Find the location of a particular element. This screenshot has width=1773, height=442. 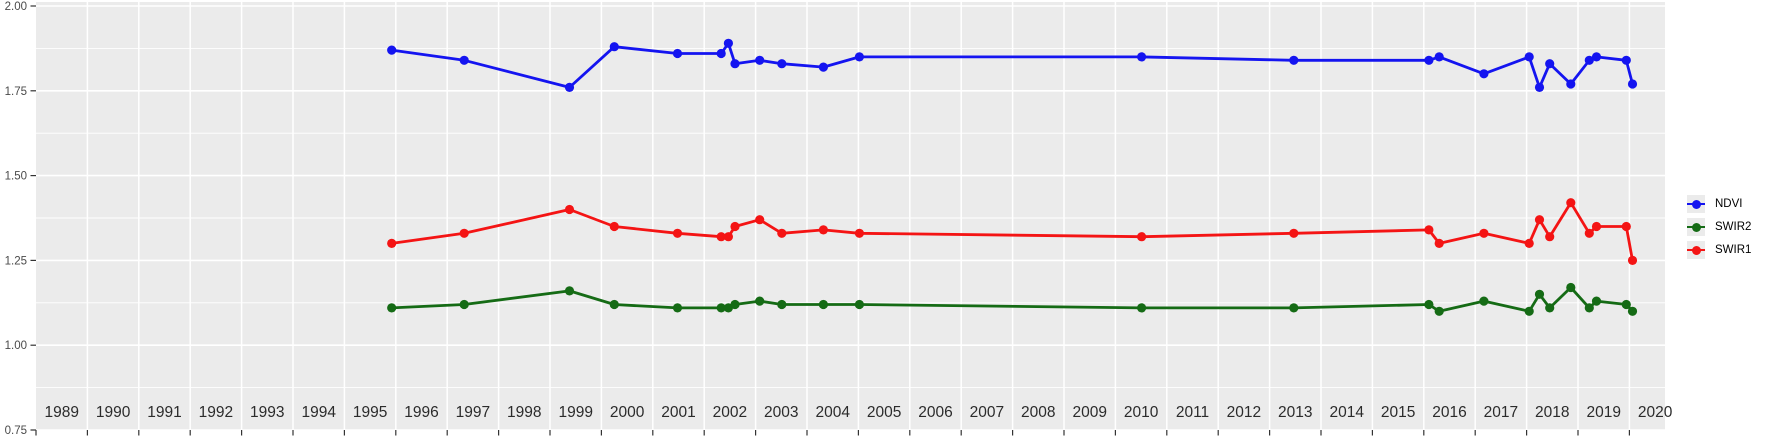

y-tick-label: 1.50 is located at coordinates (16, 177).